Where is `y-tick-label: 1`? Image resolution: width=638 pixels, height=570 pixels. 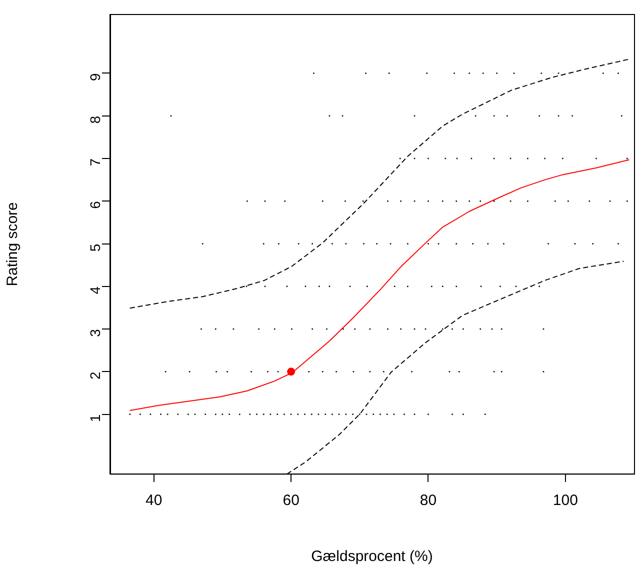 y-tick-label: 1 is located at coordinates (94, 418).